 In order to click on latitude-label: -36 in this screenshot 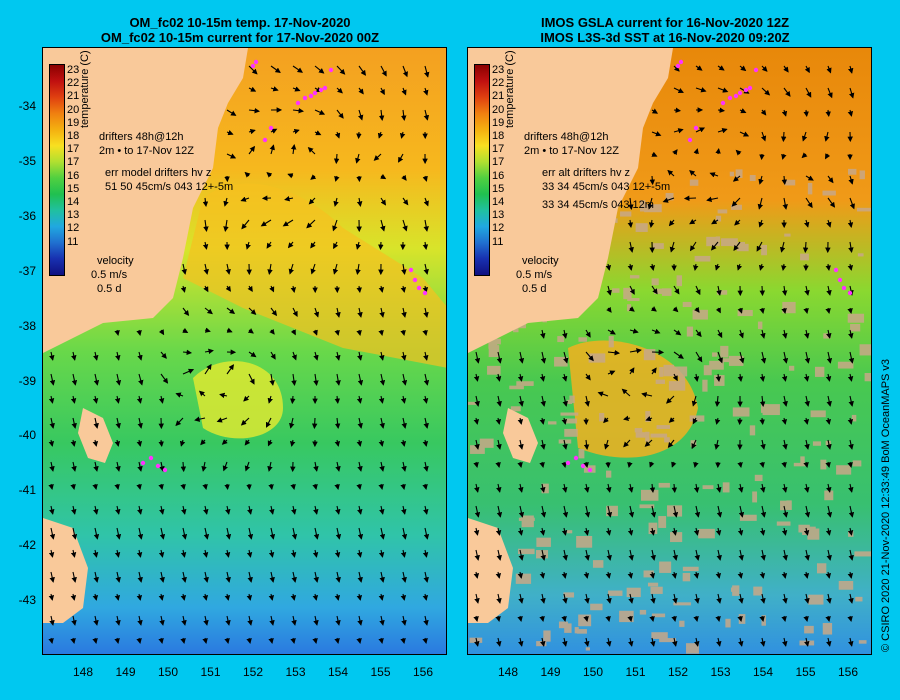, I will do `click(27, 215)`.